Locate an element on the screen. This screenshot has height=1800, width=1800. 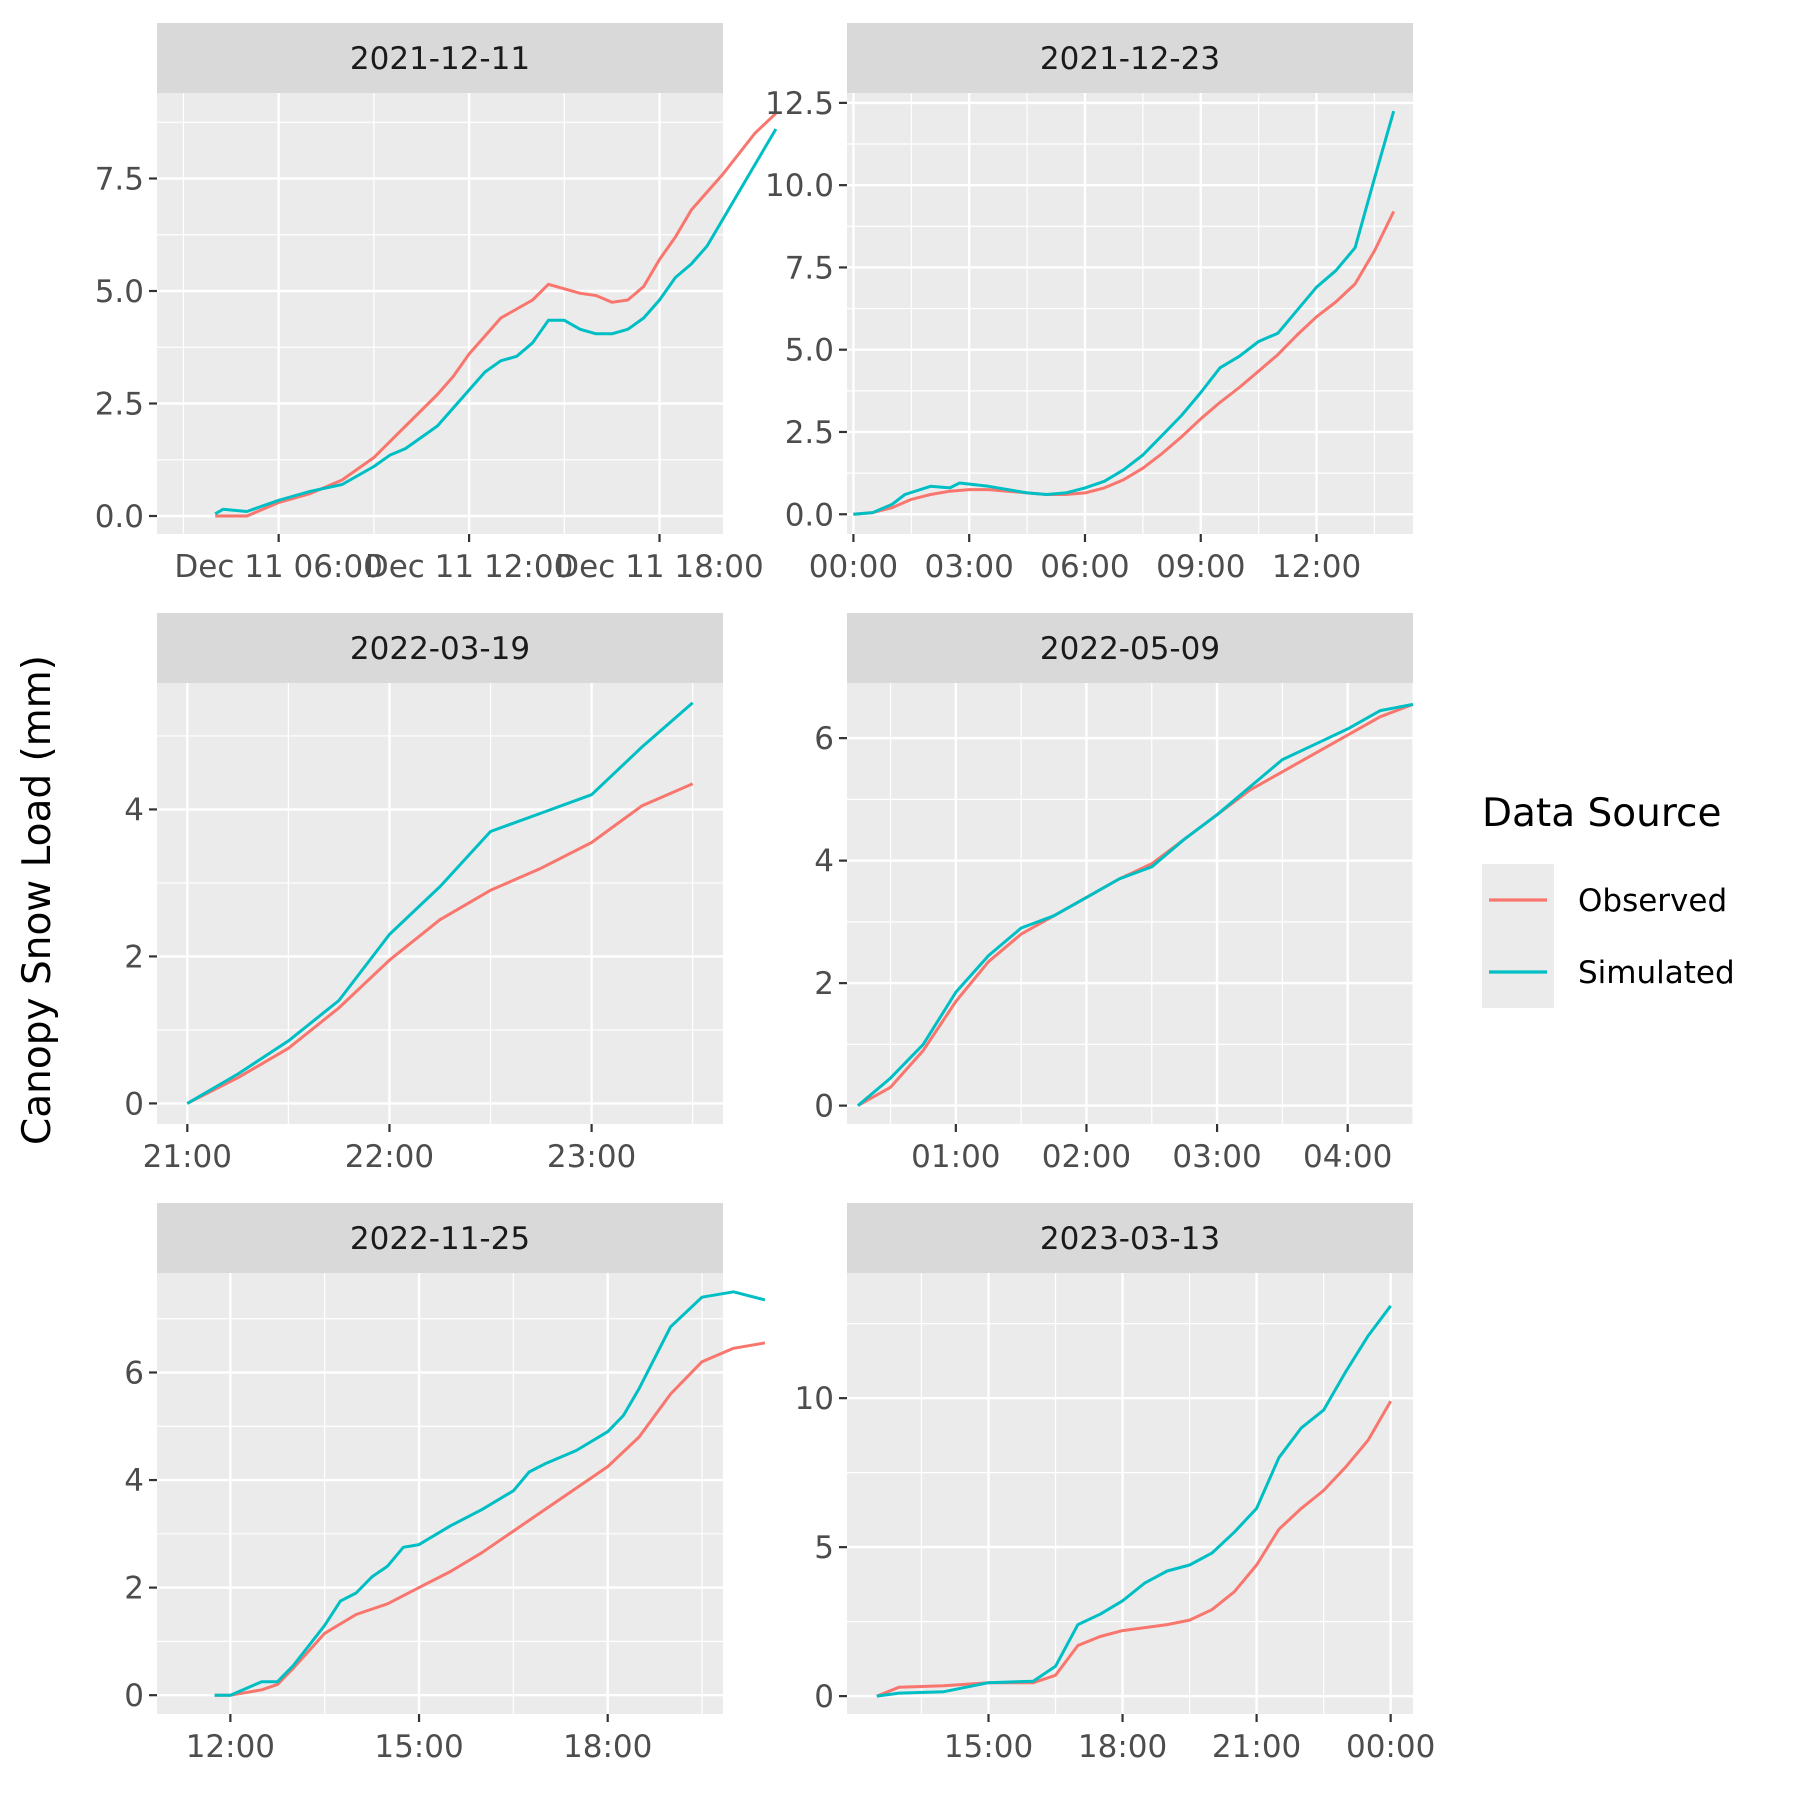
facet-2022-05-09: 2022-05-09 0 2 4 6 01:00 02:00 03:00 04:00 is located at coordinates (1114, 894).